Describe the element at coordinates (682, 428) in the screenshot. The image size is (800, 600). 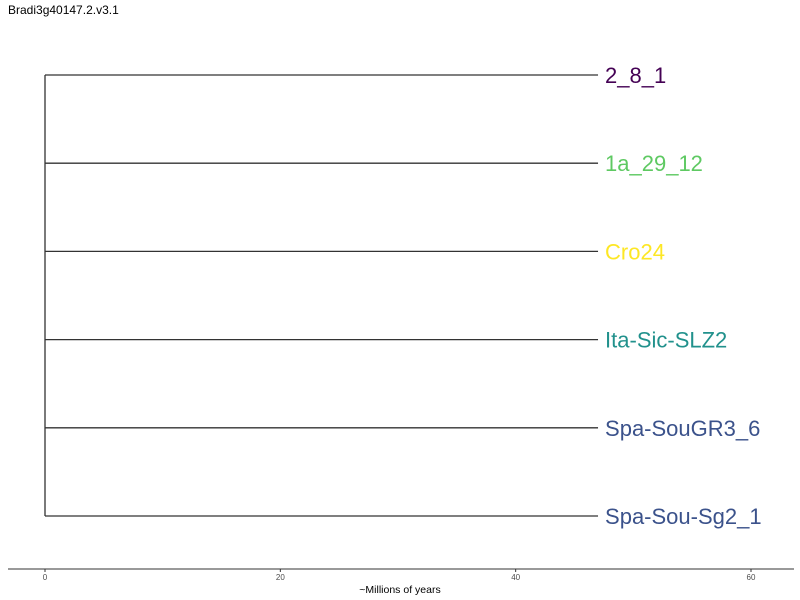
I see `tip-label: Spa-SouGR3_6` at that location.